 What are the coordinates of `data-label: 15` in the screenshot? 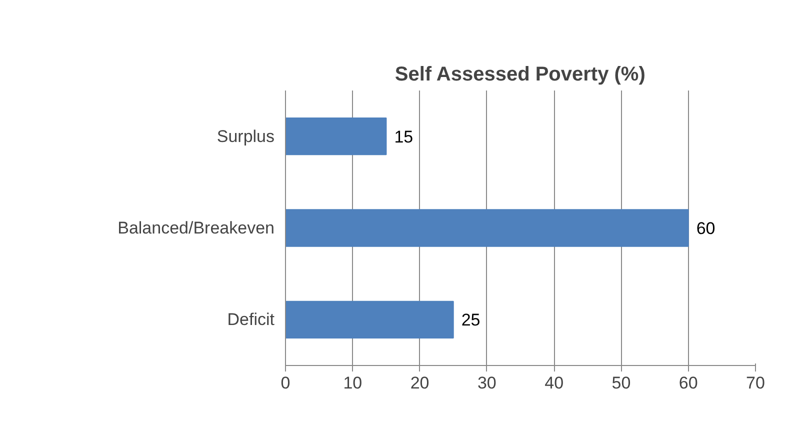 It's located at (404, 136).